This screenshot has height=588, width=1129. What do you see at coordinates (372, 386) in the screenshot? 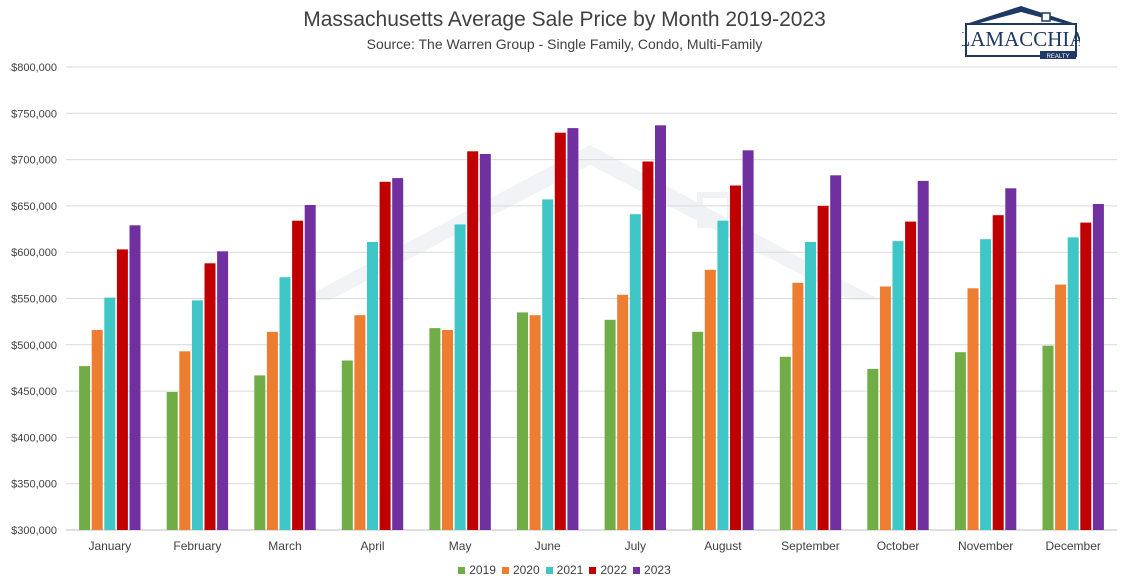
I see `bar-2021-april` at bounding box center [372, 386].